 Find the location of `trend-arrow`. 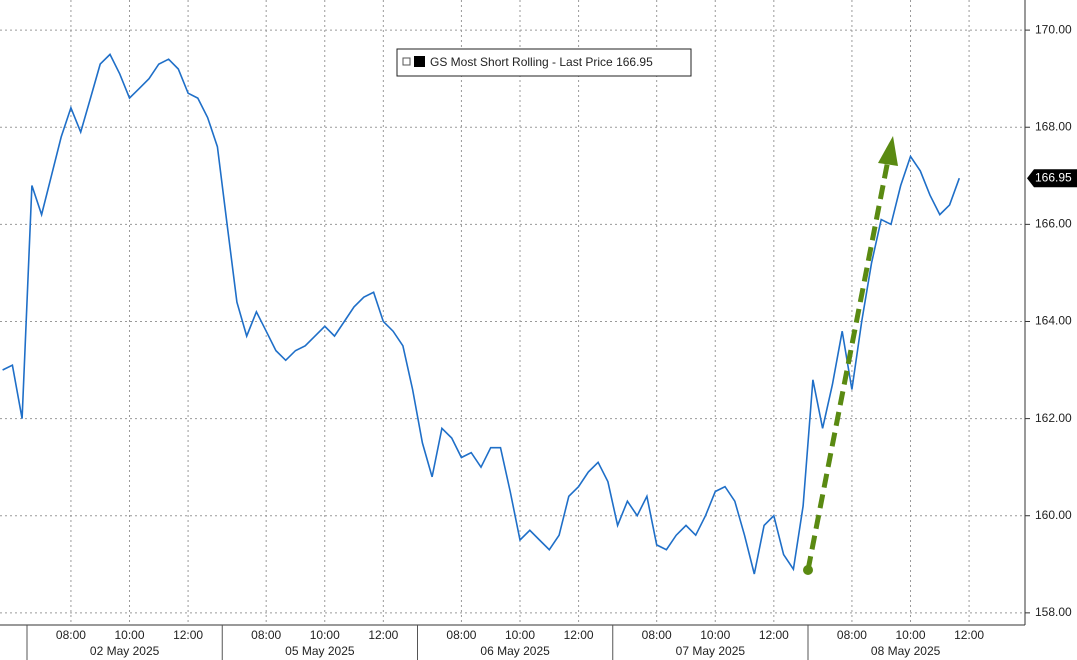

trend-arrow is located at coordinates (850, 355).